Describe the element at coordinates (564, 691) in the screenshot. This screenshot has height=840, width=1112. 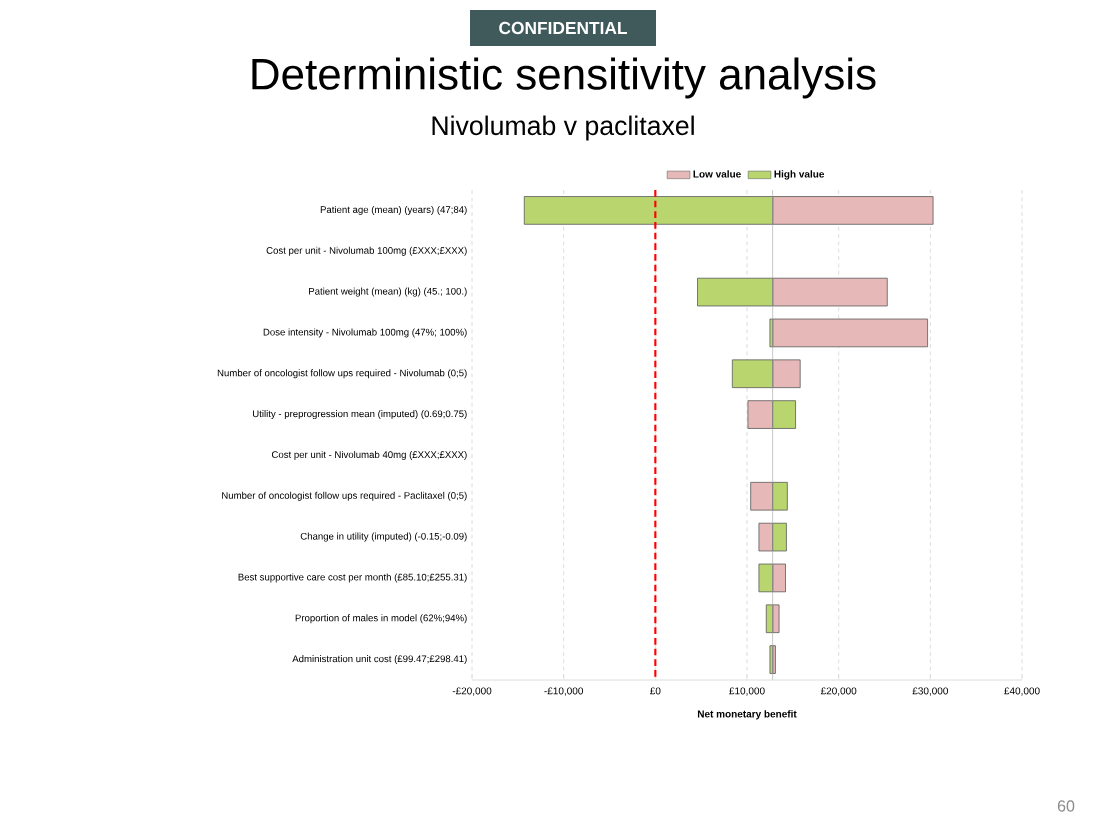
I see `x-tick-label: -£10,000` at that location.